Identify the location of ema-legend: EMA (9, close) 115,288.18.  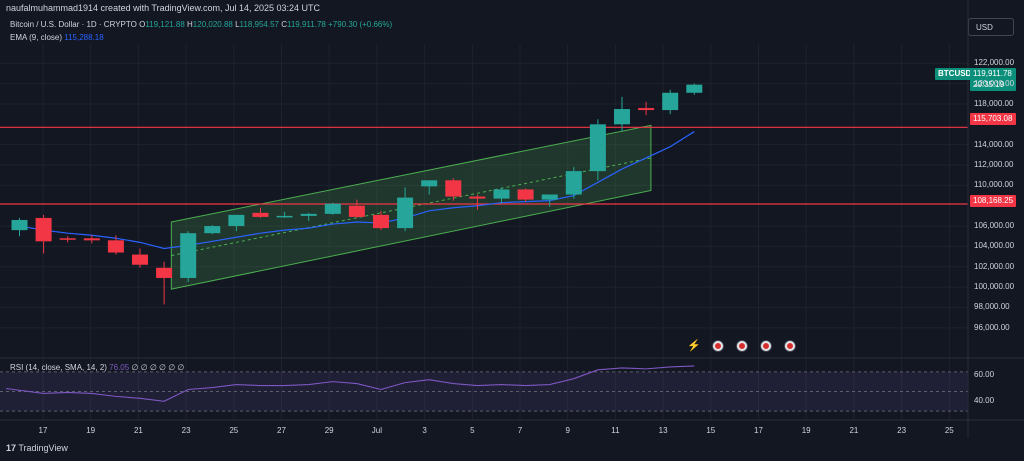
(57, 37).